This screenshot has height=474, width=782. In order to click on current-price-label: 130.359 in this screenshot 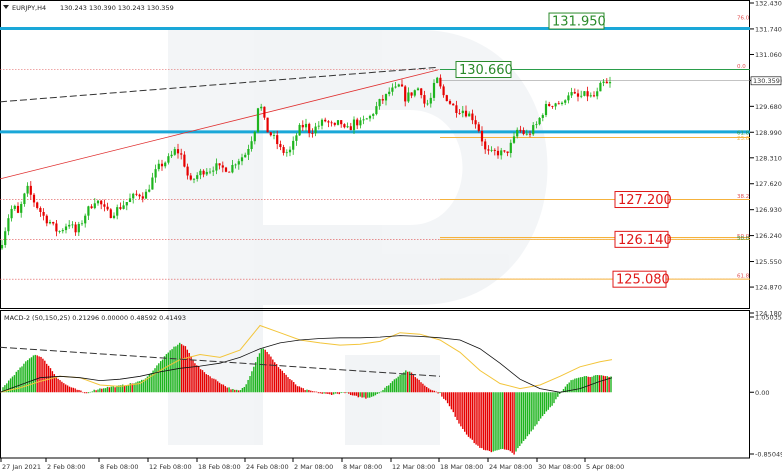, I will do `click(766, 81)`.